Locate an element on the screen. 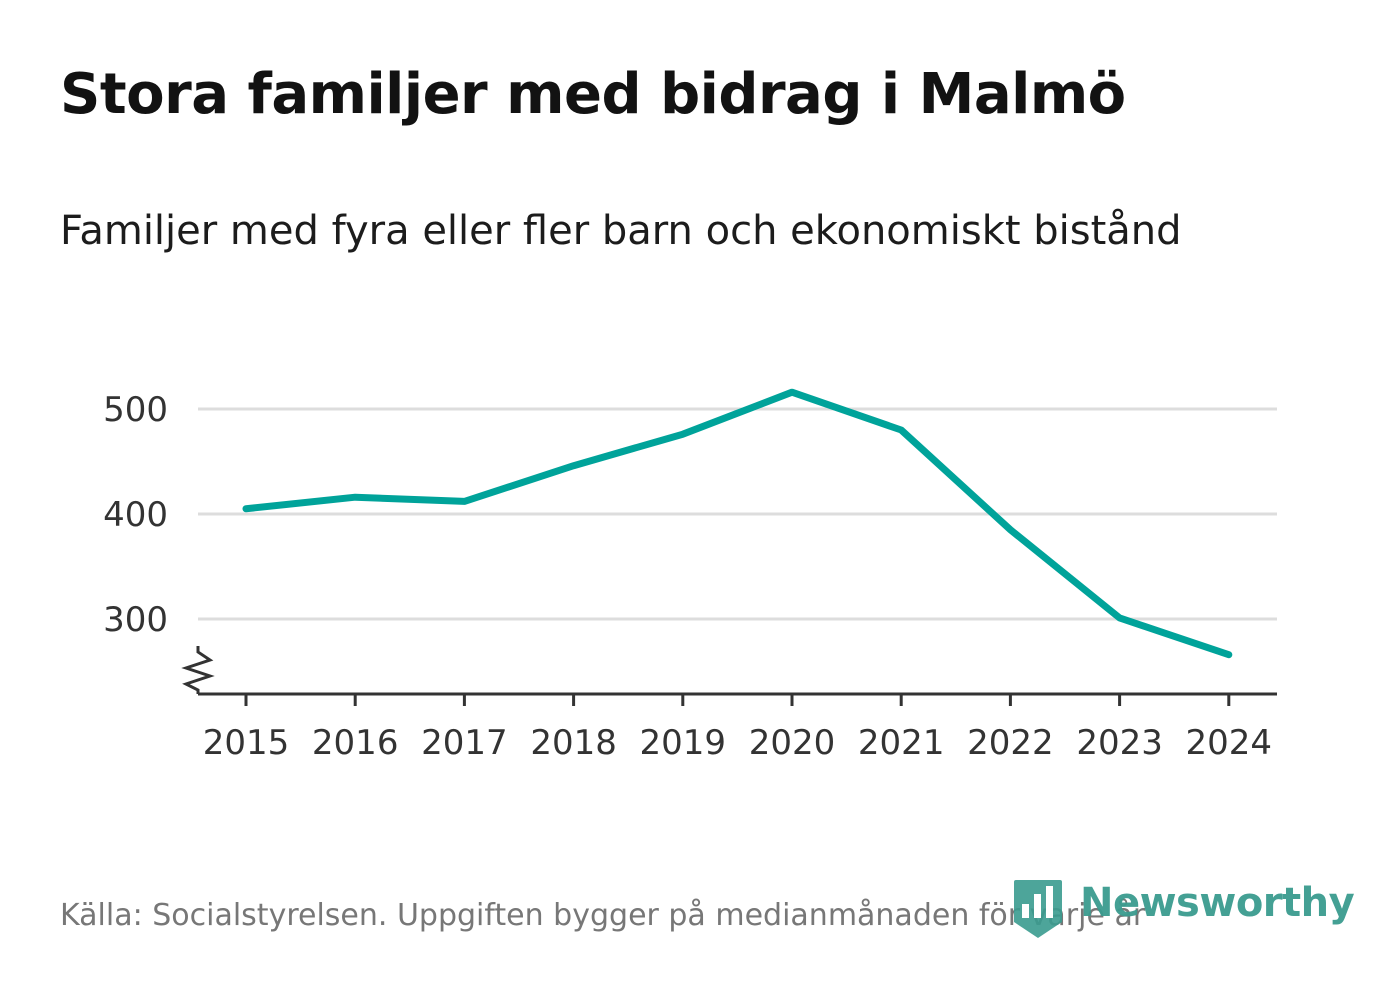 The image size is (1382, 999). x-tick-label-2016: 2016 is located at coordinates (355, 743).